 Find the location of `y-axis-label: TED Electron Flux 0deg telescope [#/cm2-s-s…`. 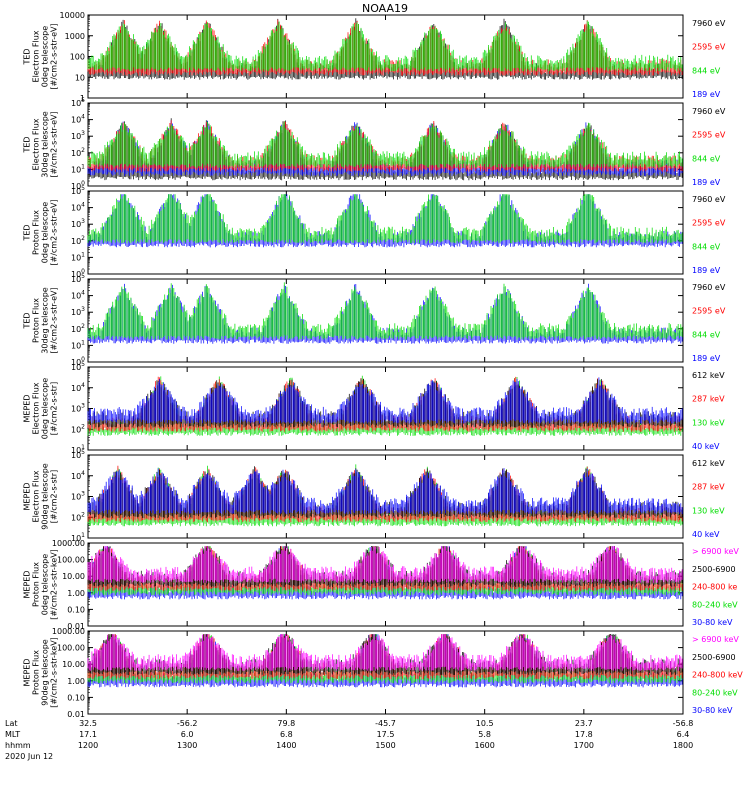

y-axis-label: TED Electron Flux 0deg telescope [#/cm2-s-s… is located at coordinates (41, 56).